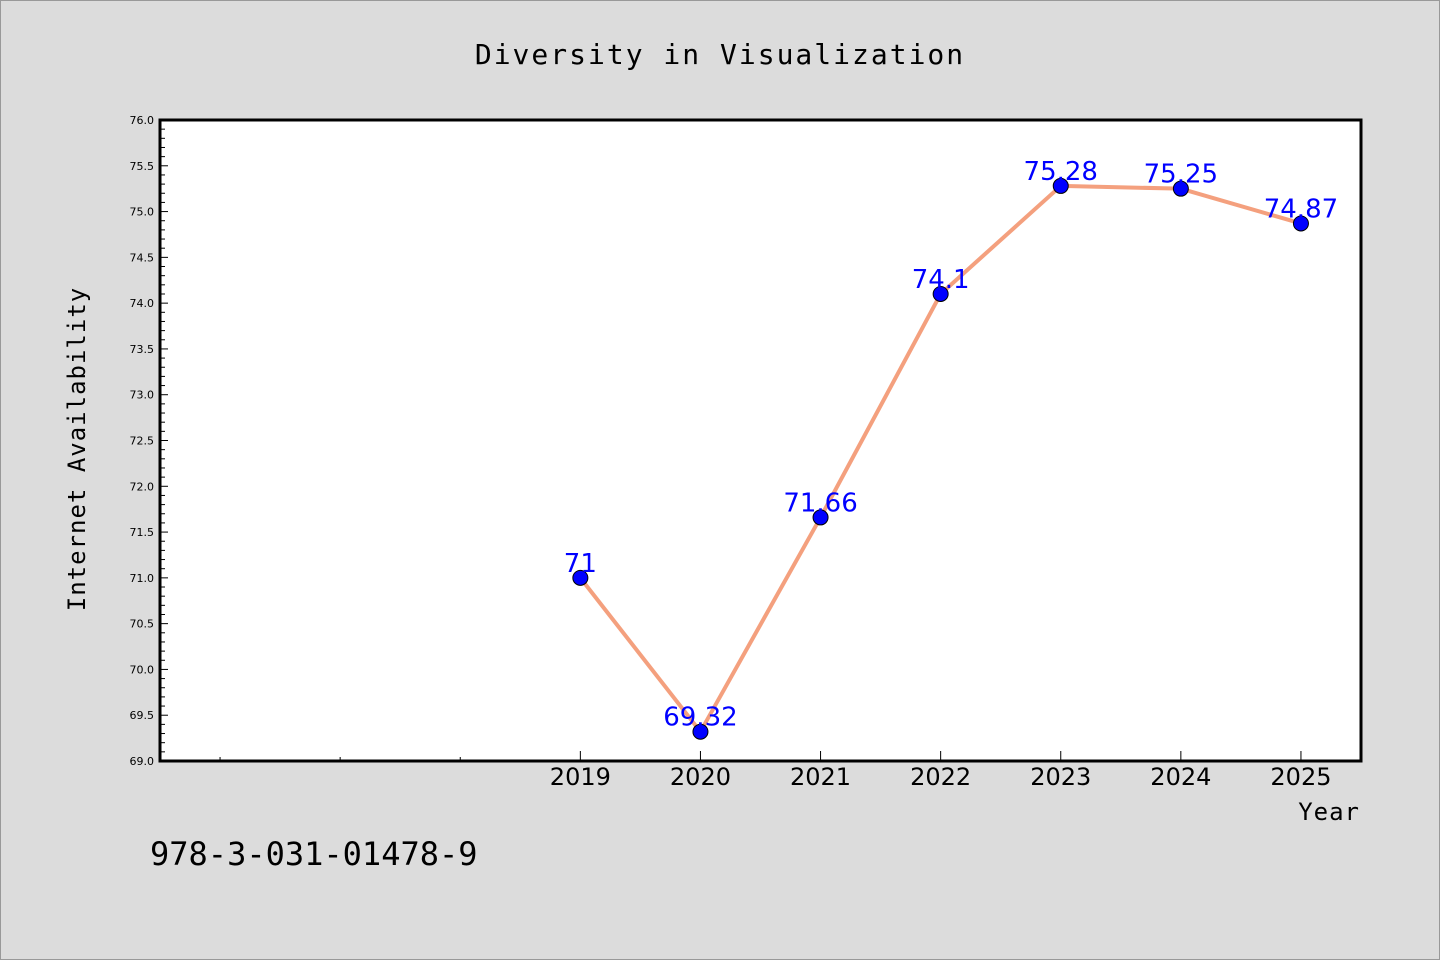 The width and height of the screenshot is (1440, 960). What do you see at coordinates (775, 771) in the screenshot?
I see `x-axis: 2019 2020 2021 2022 2023 2024 2025` at bounding box center [775, 771].